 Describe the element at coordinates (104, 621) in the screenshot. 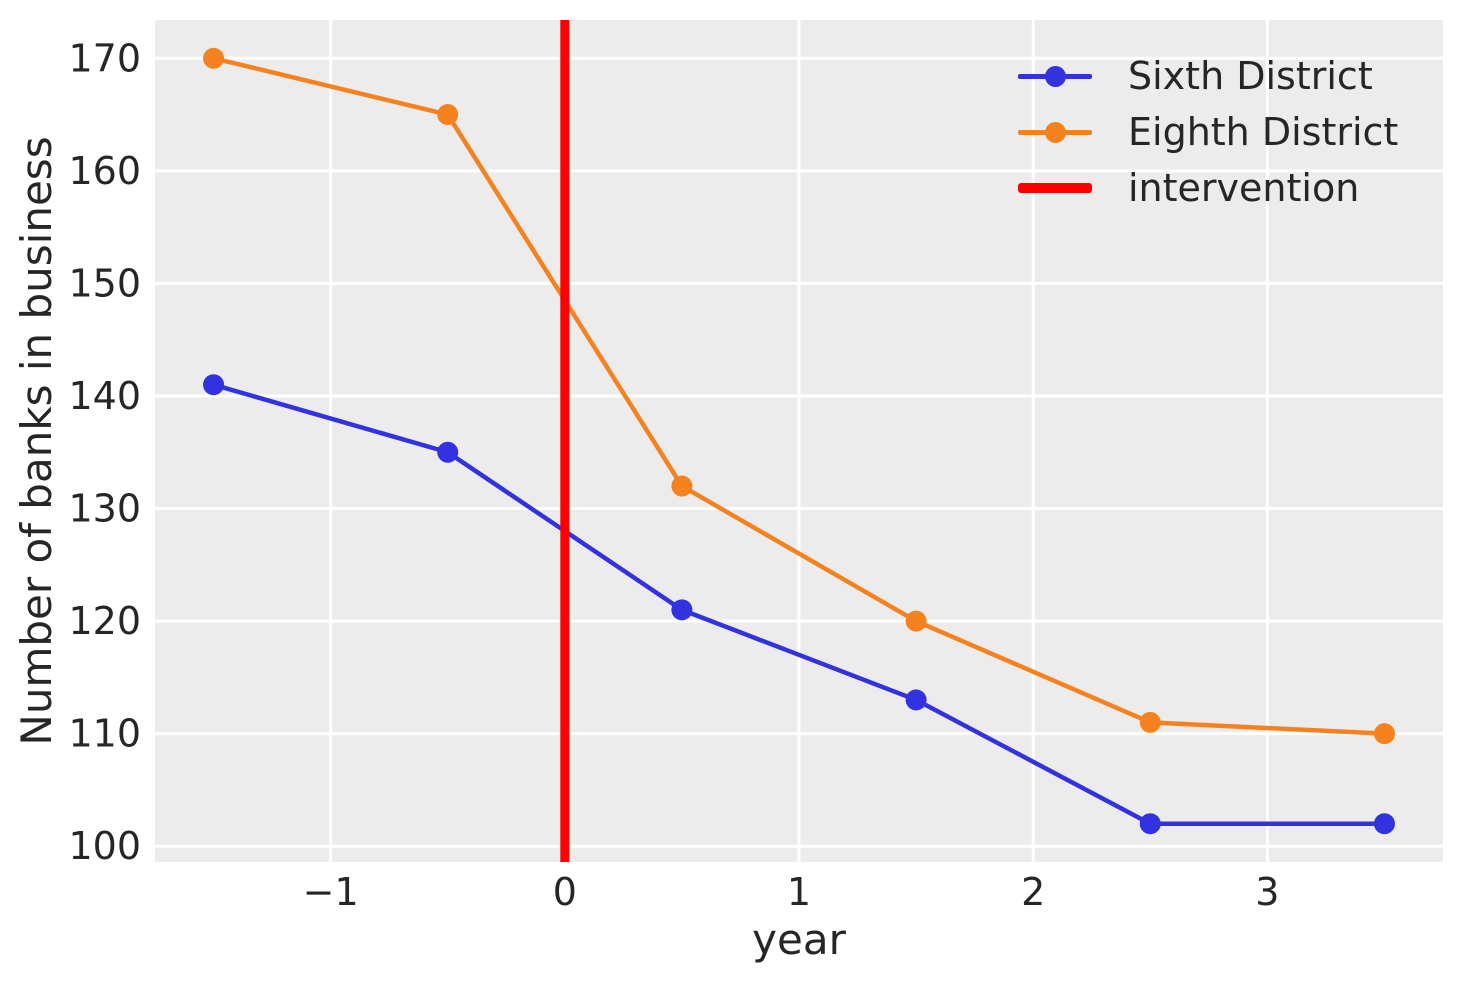

I see `y-tick-label: 120` at that location.